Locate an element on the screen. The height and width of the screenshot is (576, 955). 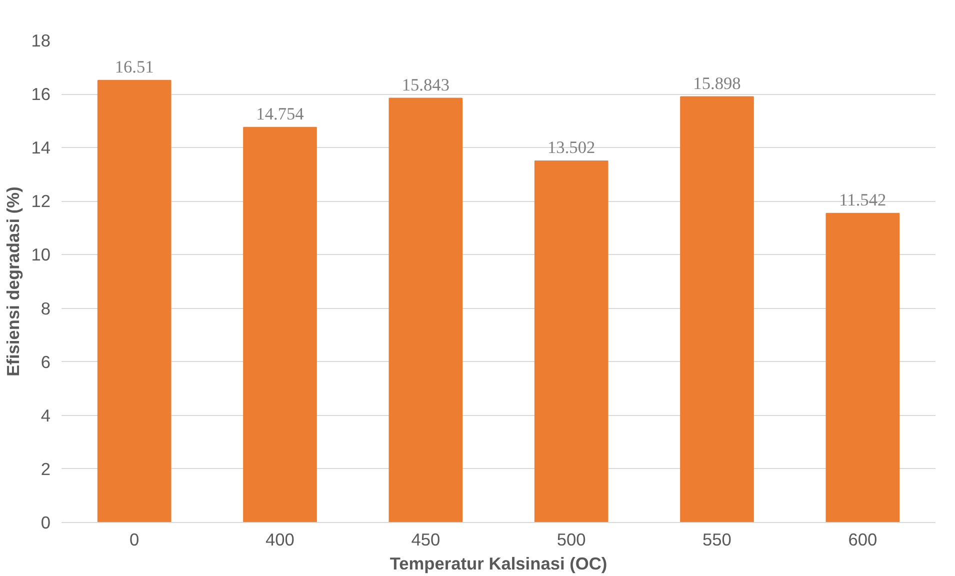
x-tick-label: 600 is located at coordinates (863, 540).